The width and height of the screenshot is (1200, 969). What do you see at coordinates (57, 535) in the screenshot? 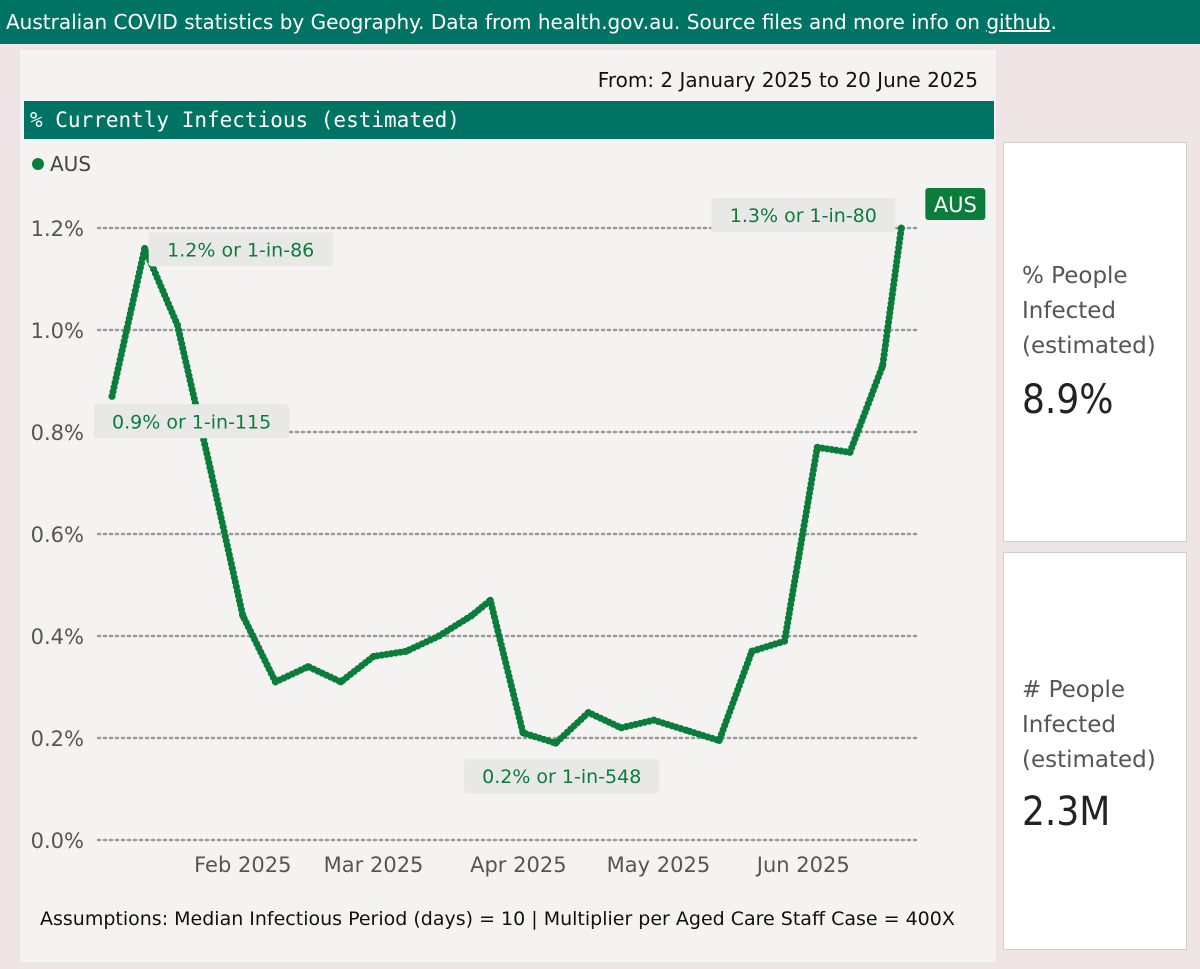
I see `y-tick-label: 0.6%` at bounding box center [57, 535].